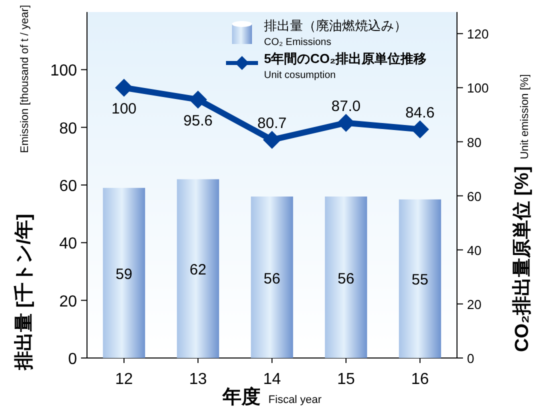  I want to click on y-tick-label: 100, so click(64, 71).